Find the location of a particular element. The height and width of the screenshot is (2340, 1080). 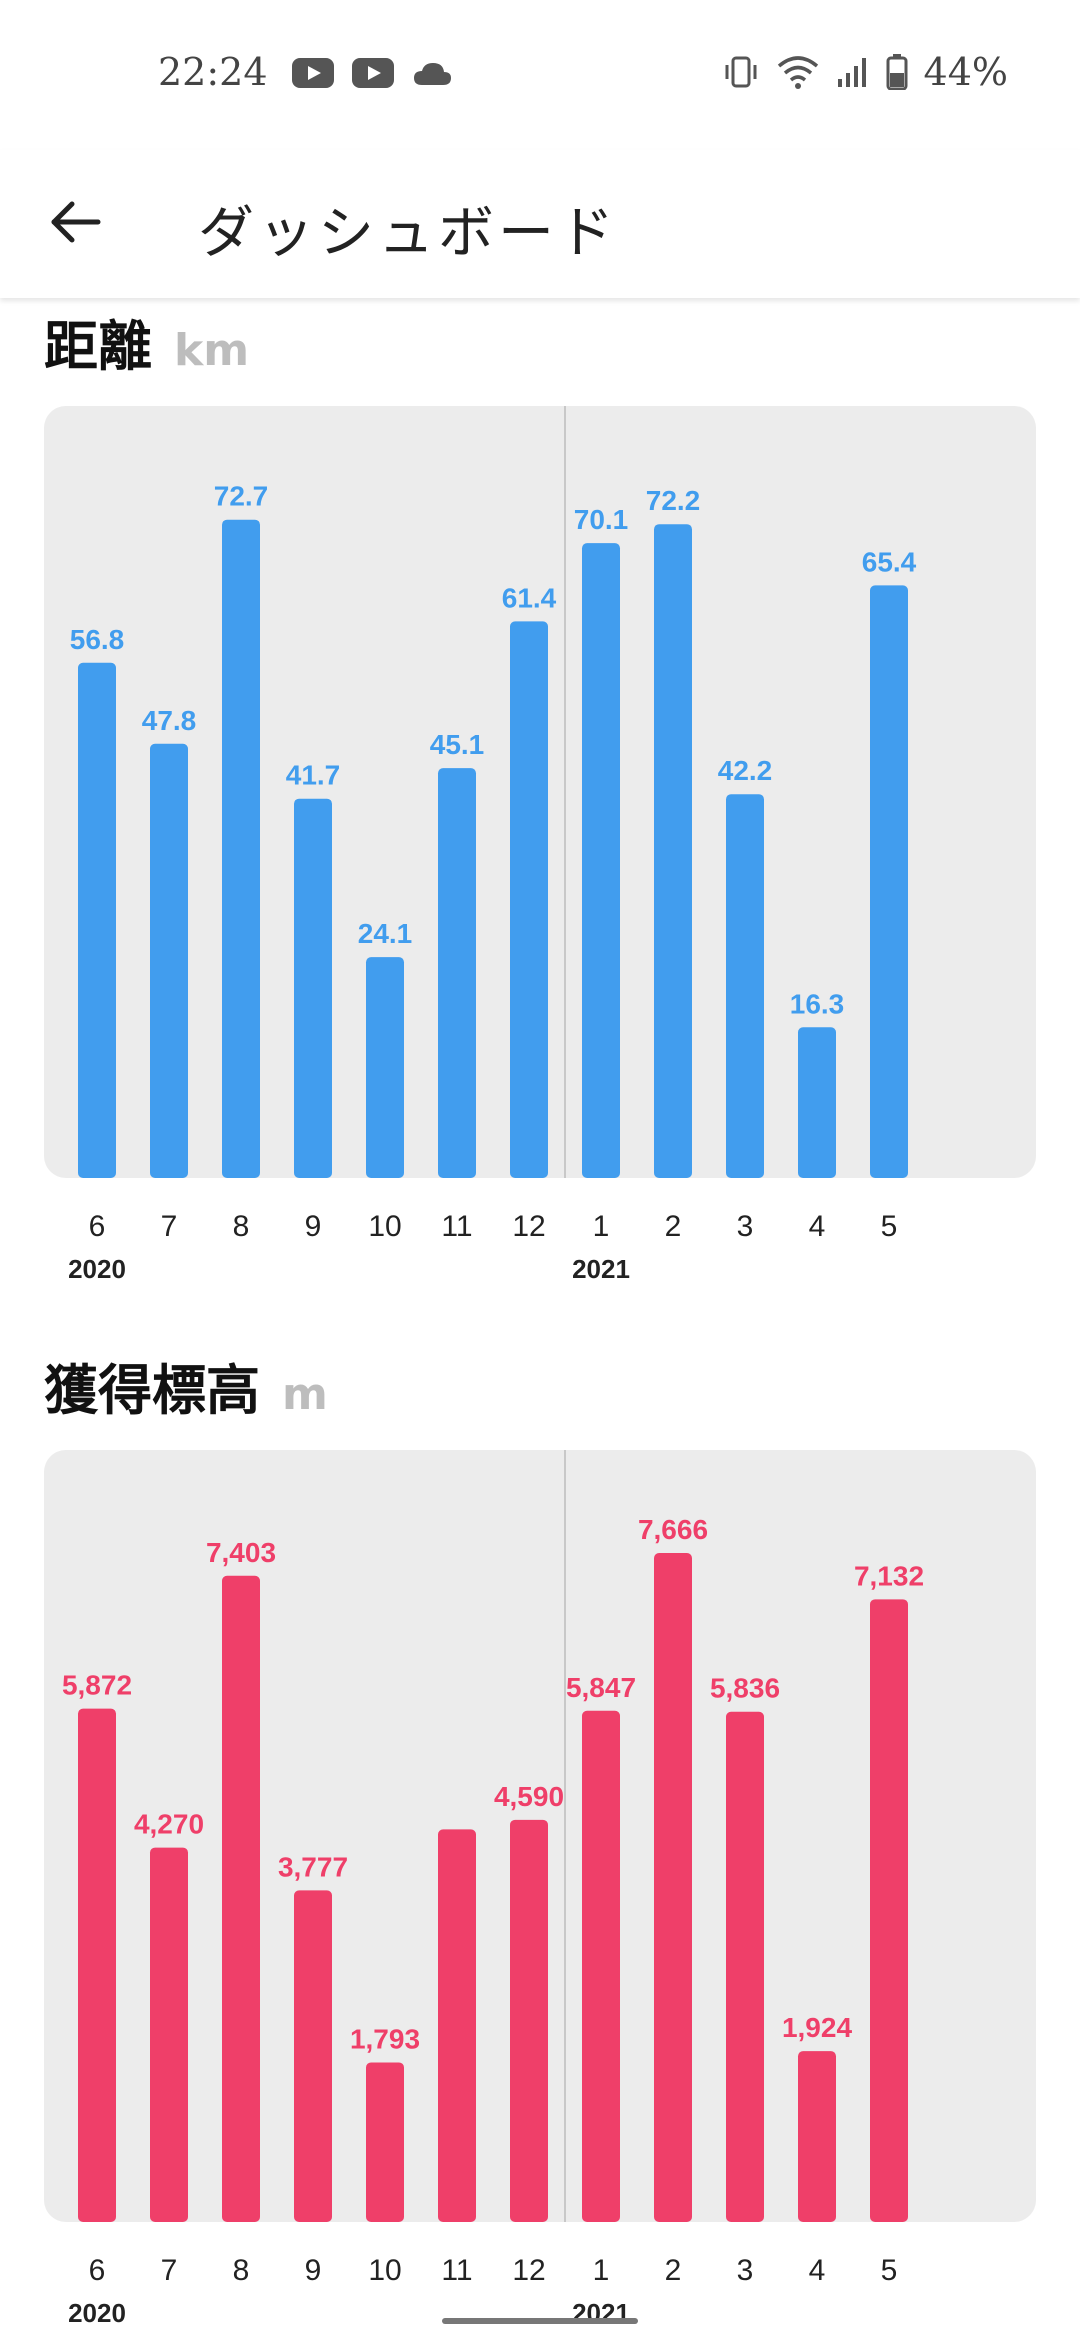

distance-tick-label: 2 is located at coordinates (673, 1226).